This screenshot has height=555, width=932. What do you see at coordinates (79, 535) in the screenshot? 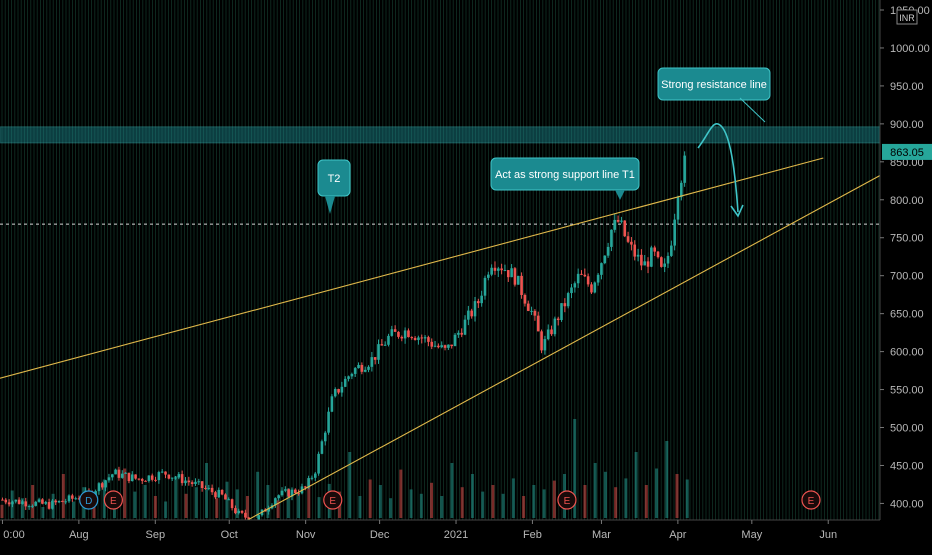
I see `time-tick-label: Aug` at bounding box center [79, 535].